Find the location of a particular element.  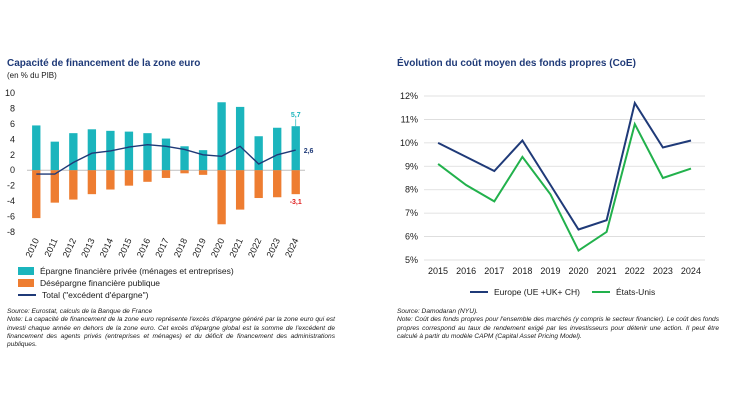

y-tick-label: 8% is located at coordinates (411, 190).